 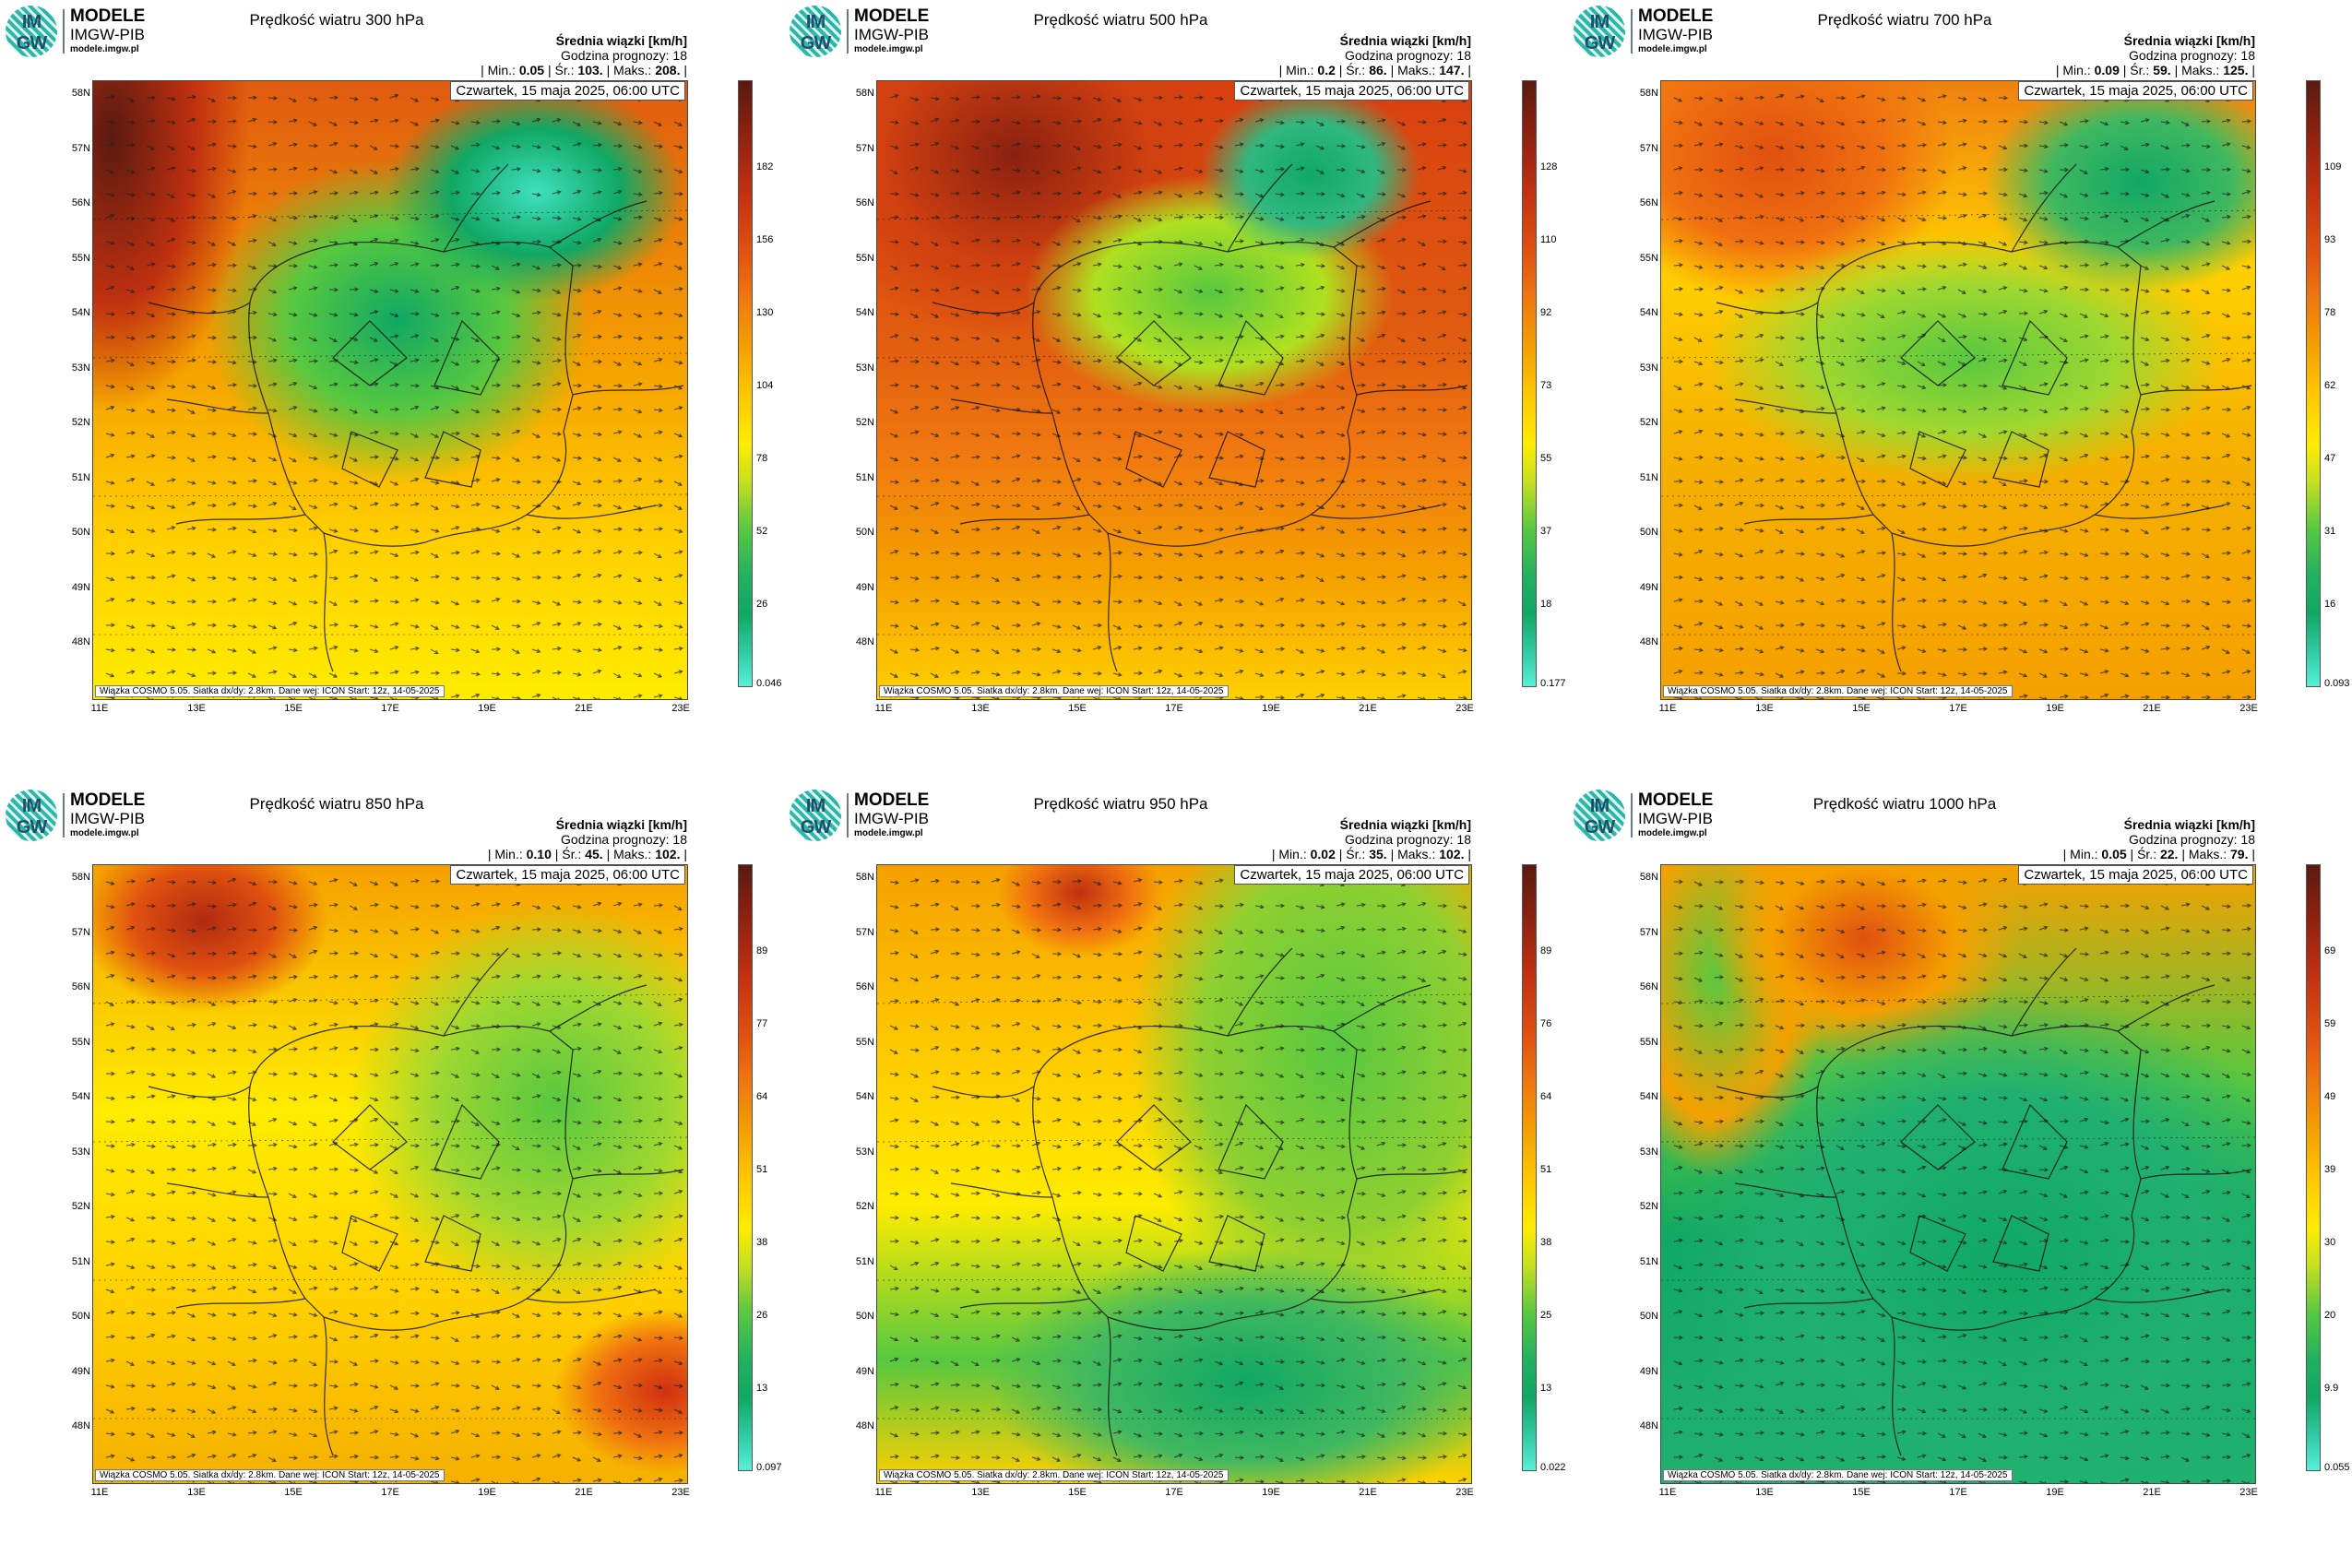 I want to click on longitude-label: 11E, so click(x=883, y=708).